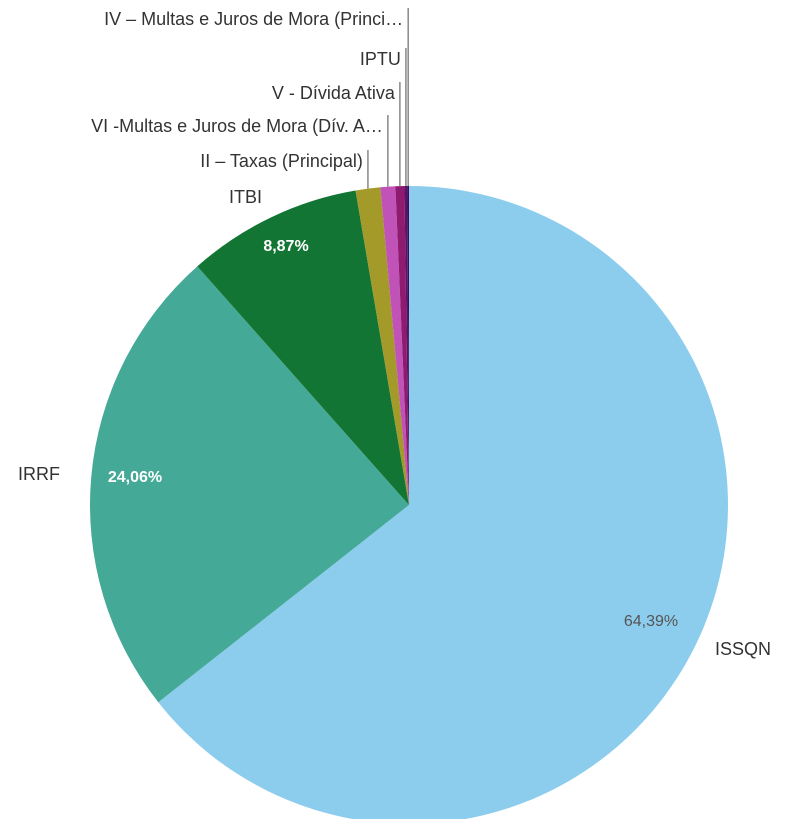 This screenshot has width=790, height=819. Describe the element at coordinates (245, 197) in the screenshot. I see `category-label: ITBI` at that location.